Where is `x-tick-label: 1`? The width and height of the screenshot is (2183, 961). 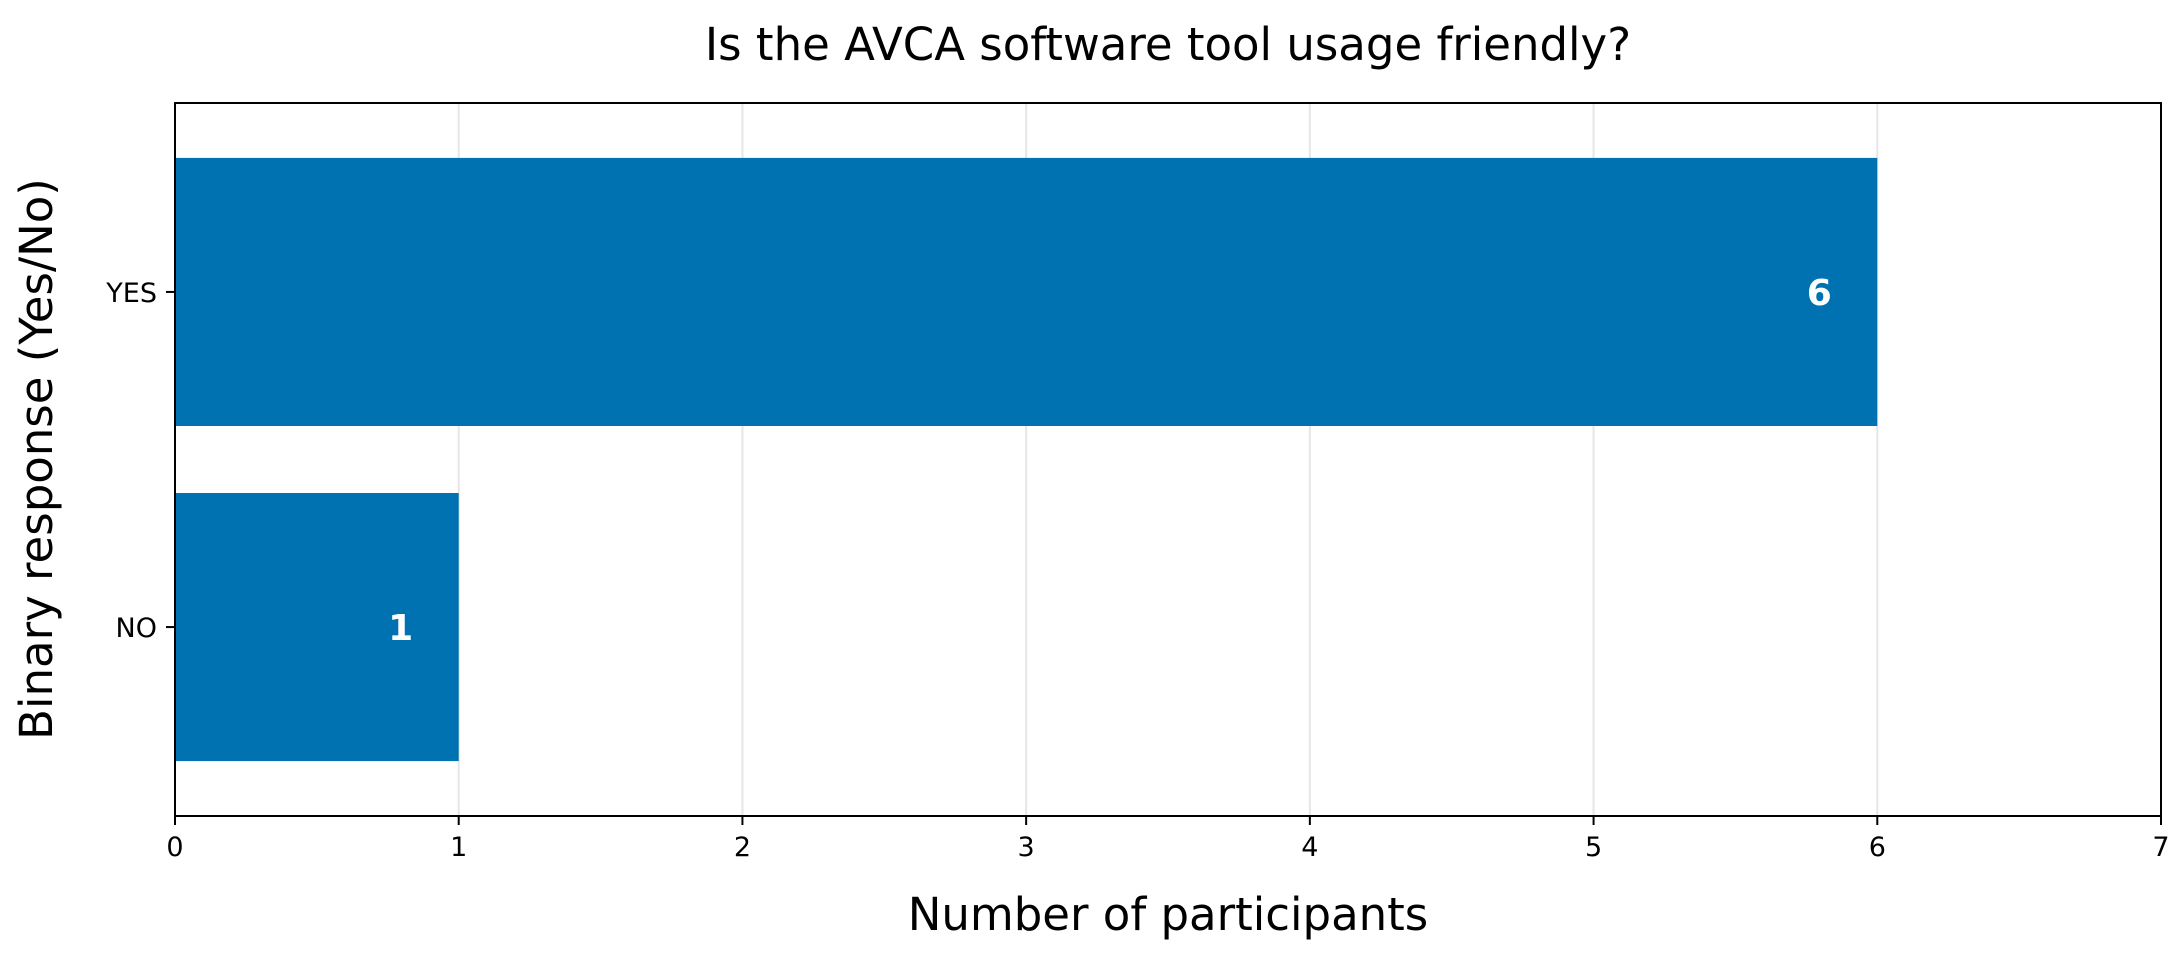 x-tick-label: 1 is located at coordinates (458, 847).